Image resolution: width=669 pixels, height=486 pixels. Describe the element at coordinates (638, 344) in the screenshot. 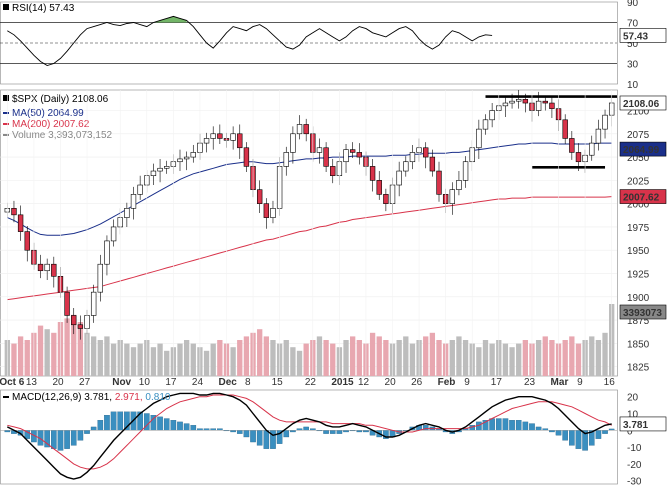

I see `price-y-tick-label: 1850` at that location.